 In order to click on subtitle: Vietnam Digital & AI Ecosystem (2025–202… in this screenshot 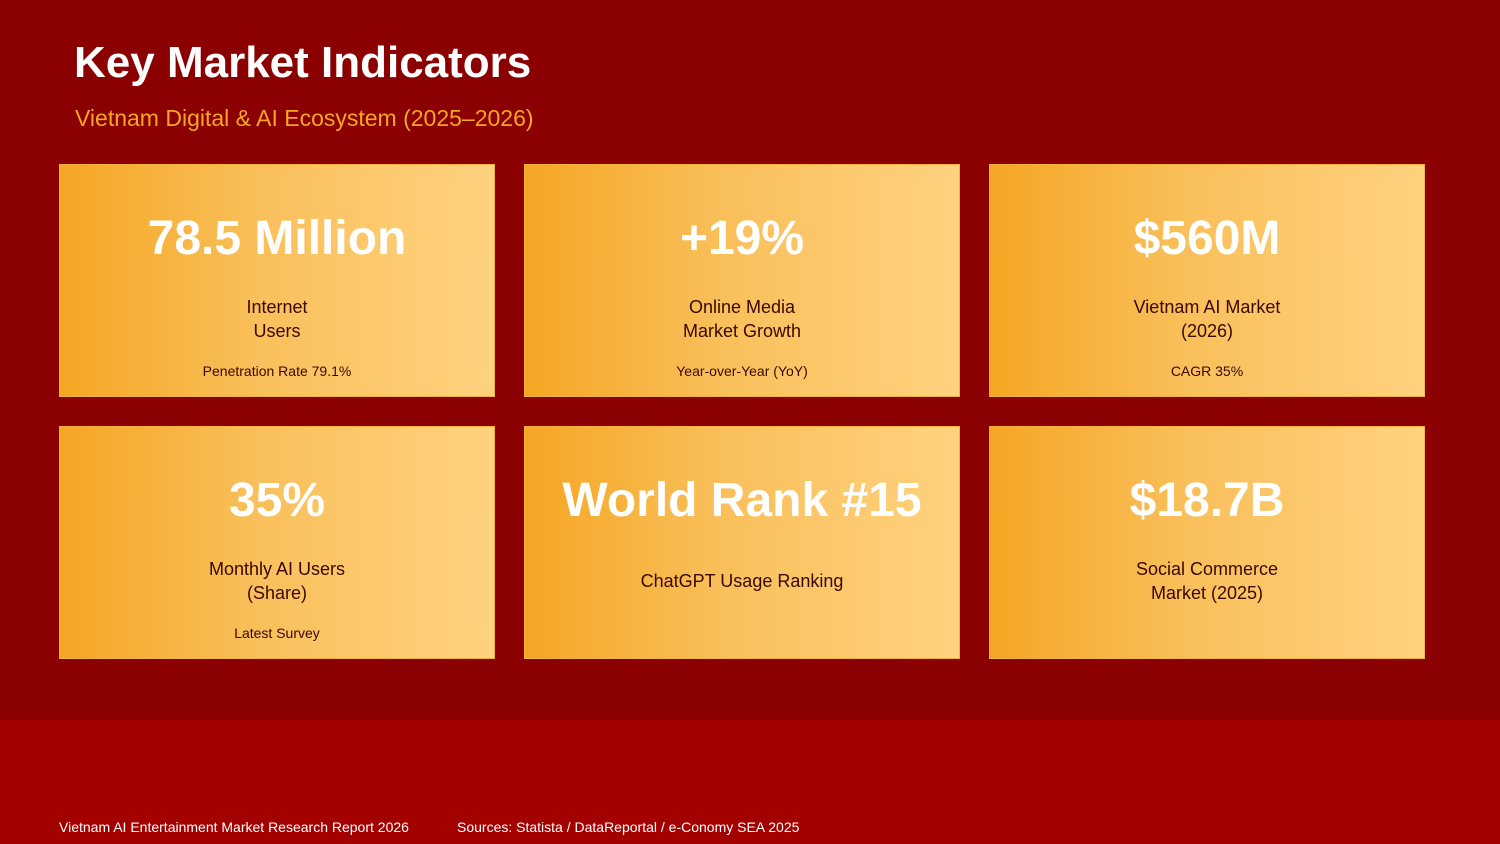, I will do `click(304, 118)`.